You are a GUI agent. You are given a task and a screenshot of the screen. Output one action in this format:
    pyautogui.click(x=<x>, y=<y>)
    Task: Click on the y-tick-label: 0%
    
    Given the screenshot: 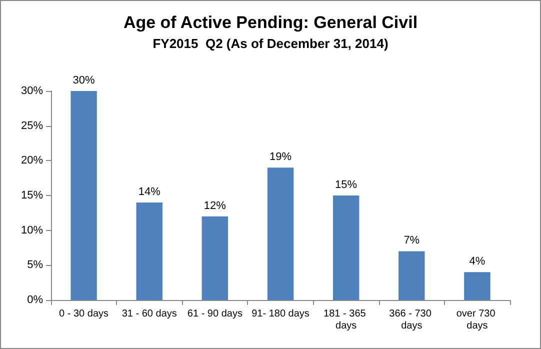 What is the action you would take?
    pyautogui.click(x=35, y=300)
    